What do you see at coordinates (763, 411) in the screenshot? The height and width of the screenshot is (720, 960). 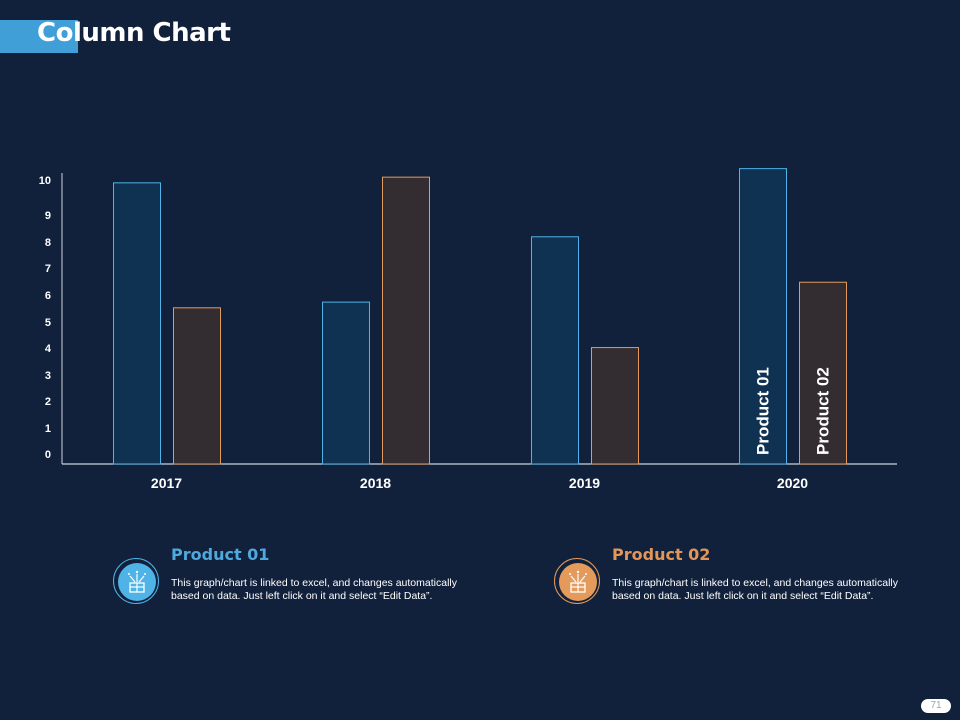 I see `bar-label-product-01: Product 01` at bounding box center [763, 411].